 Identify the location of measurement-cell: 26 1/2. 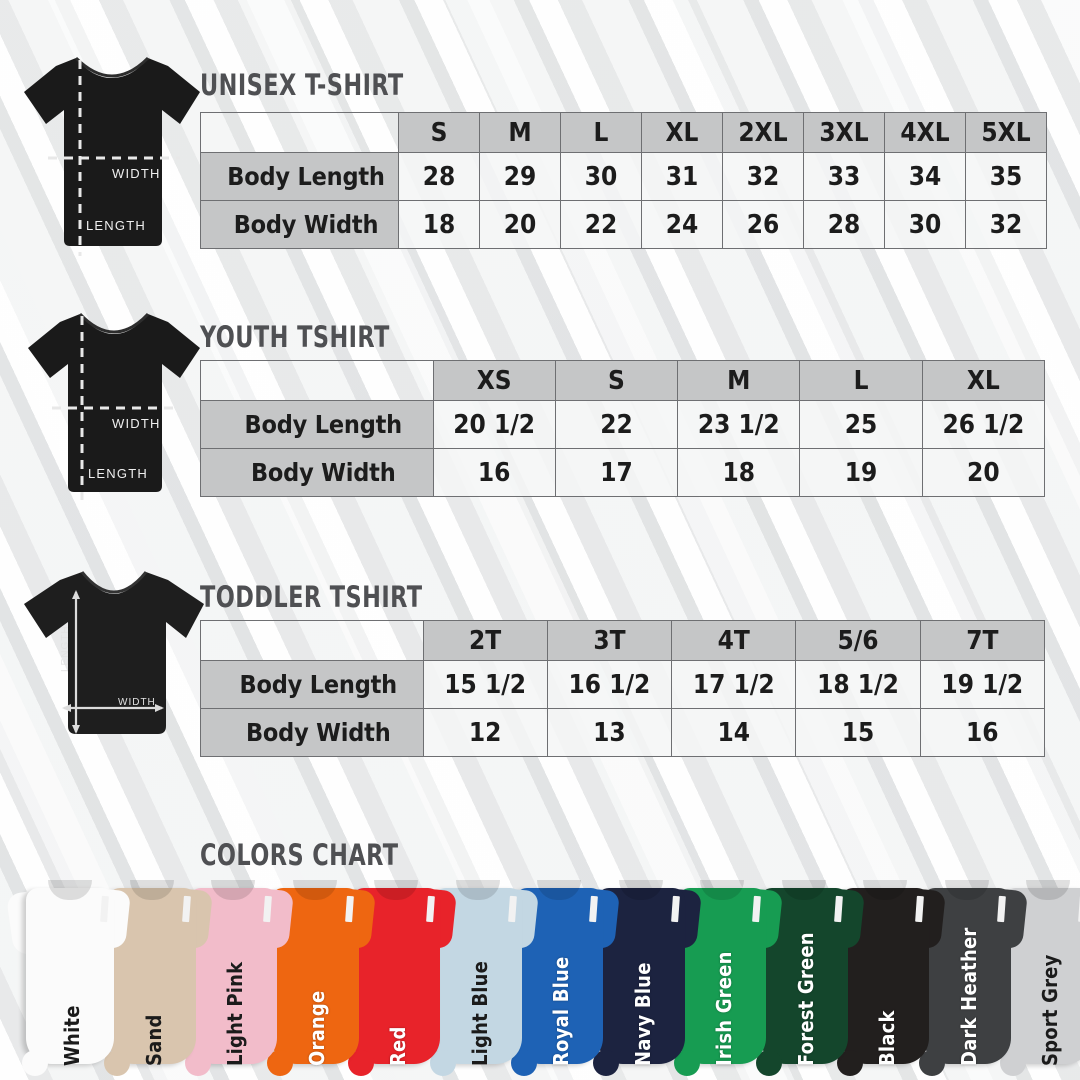
(983, 424).